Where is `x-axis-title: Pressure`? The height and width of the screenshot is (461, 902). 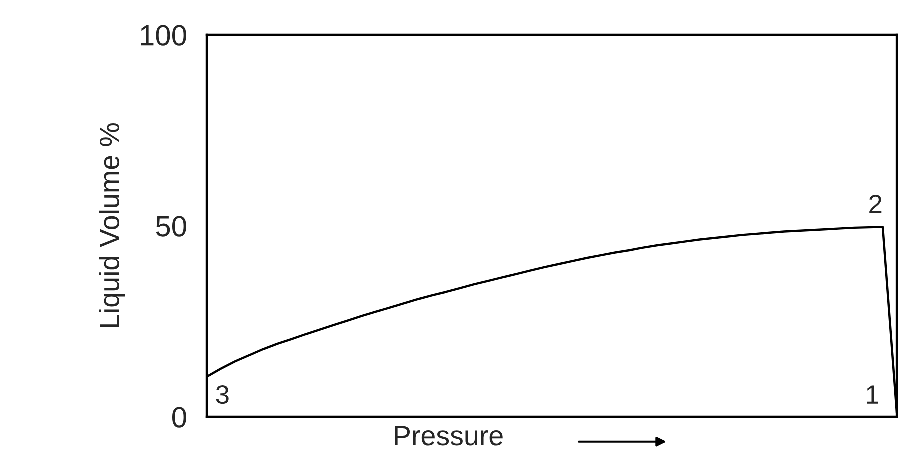 x-axis-title: Pressure is located at coordinates (449, 436).